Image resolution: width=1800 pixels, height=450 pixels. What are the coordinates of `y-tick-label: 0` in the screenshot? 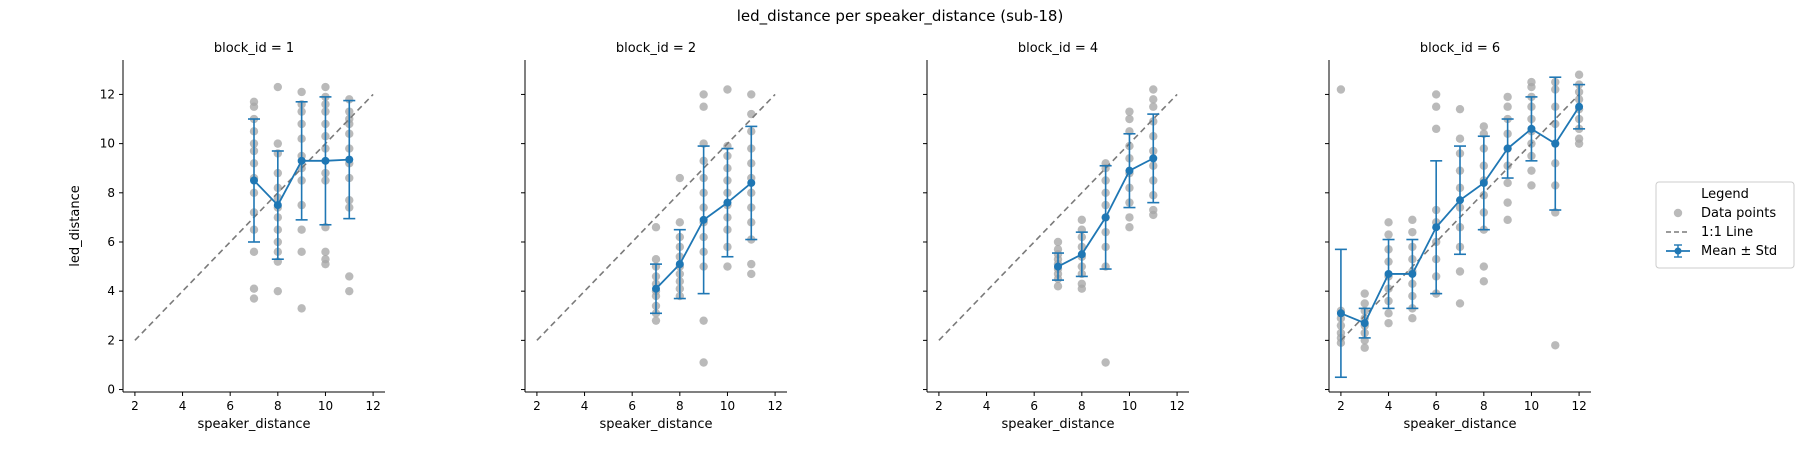 It's located at (111, 390).